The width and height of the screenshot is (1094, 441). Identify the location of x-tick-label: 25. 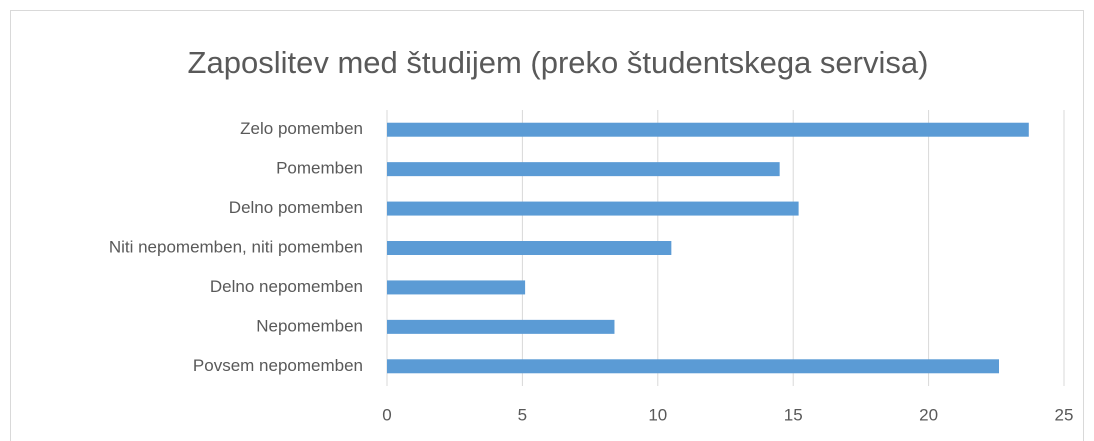
(1064, 414).